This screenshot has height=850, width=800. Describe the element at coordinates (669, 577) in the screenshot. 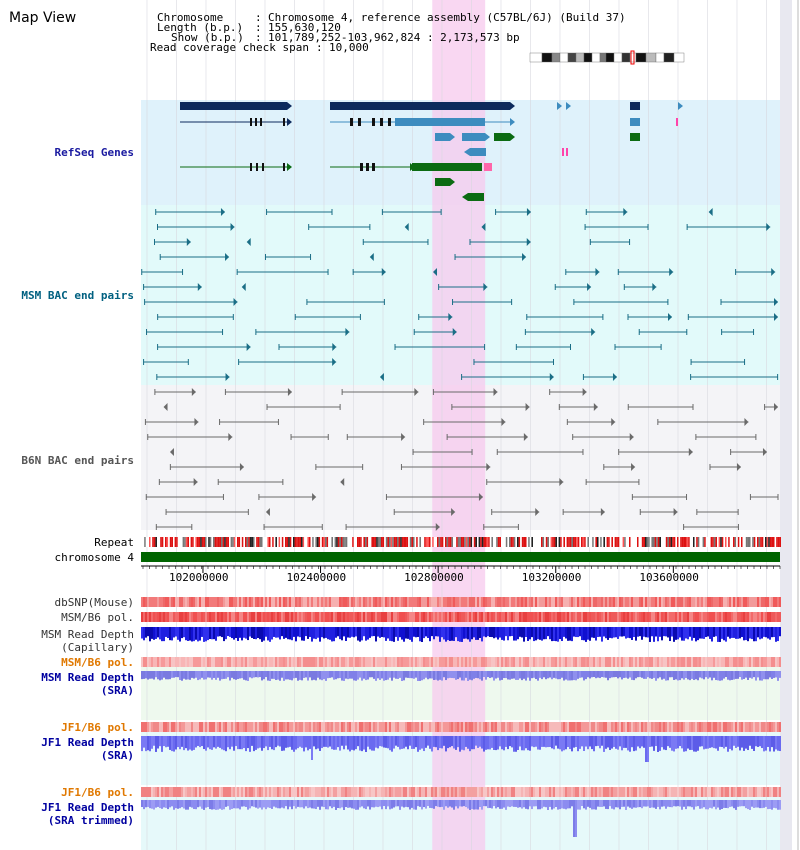

I see `axis-tick-label: 103600000` at that location.